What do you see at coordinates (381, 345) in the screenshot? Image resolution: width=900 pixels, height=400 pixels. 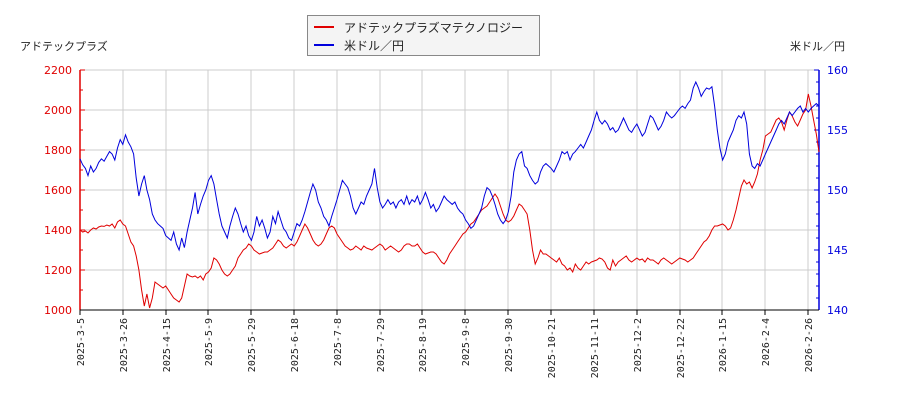 I see `svg-text: 2025-7-29` at bounding box center [381, 345].